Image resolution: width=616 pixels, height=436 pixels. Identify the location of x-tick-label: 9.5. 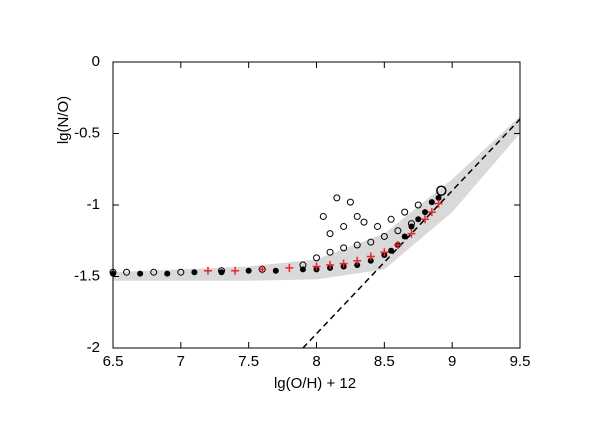
(520, 361).